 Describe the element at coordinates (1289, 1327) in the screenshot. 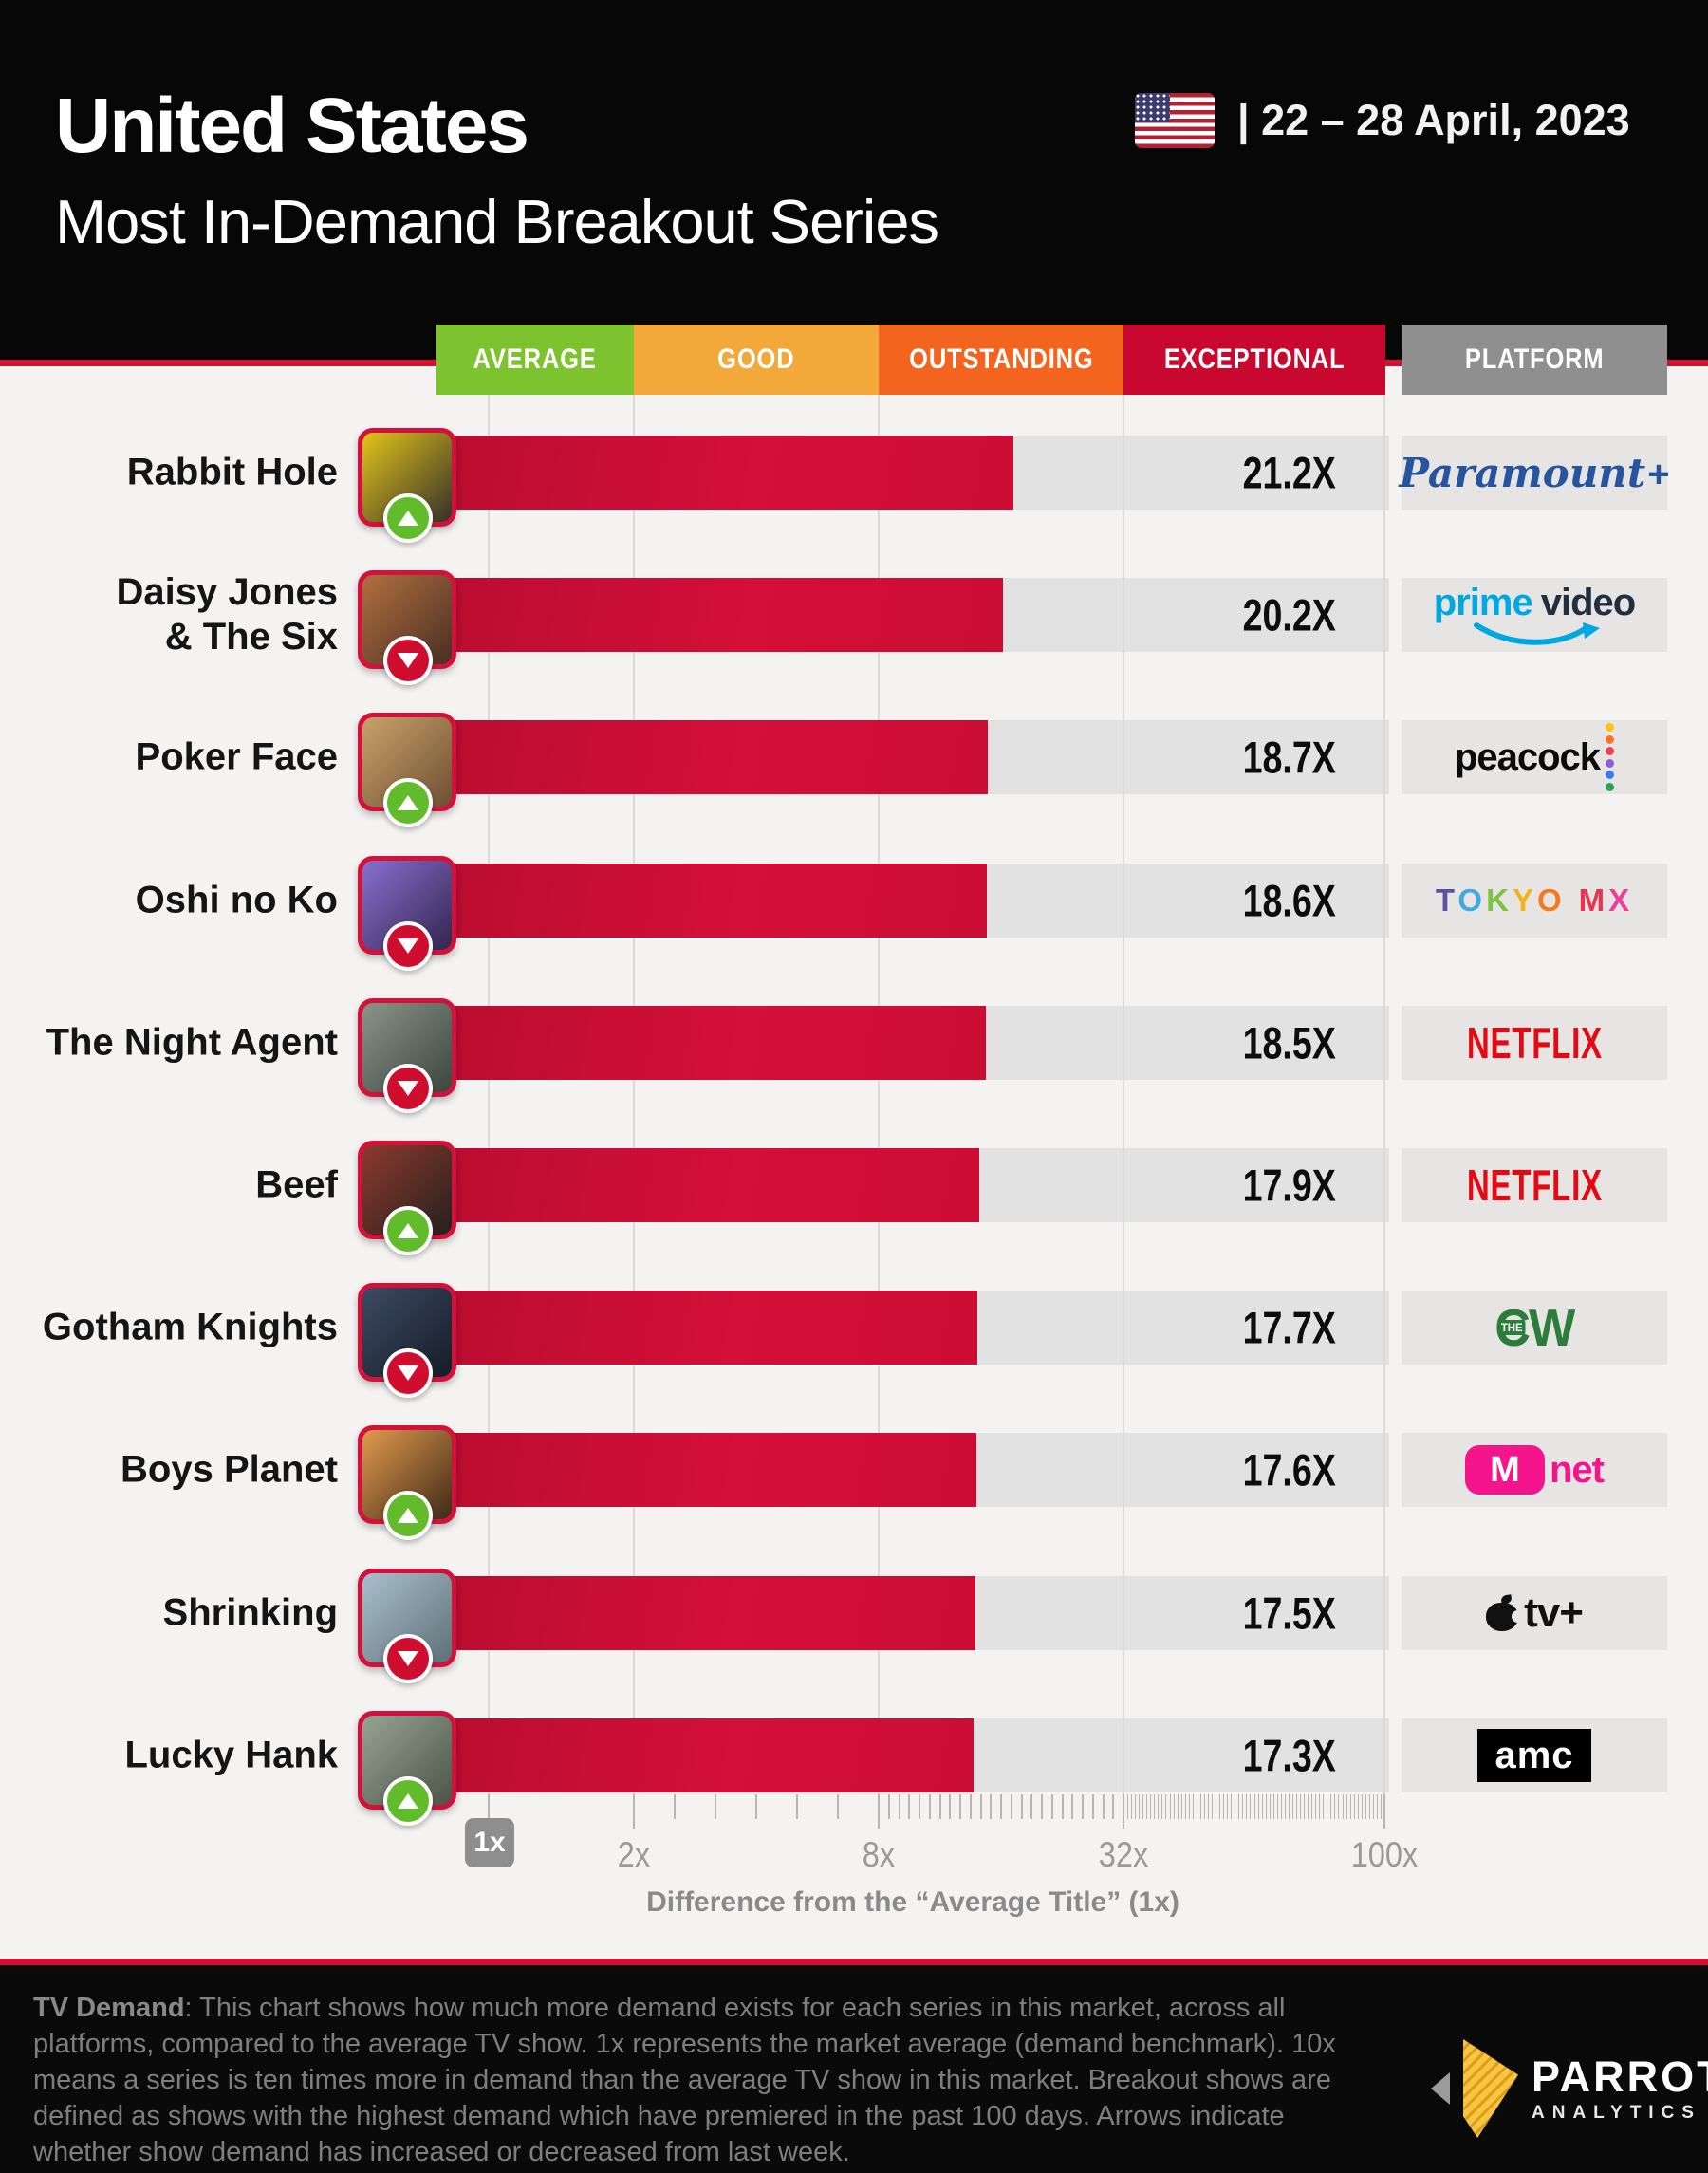

I see `demand-multiple-value: 17.7X` at that location.